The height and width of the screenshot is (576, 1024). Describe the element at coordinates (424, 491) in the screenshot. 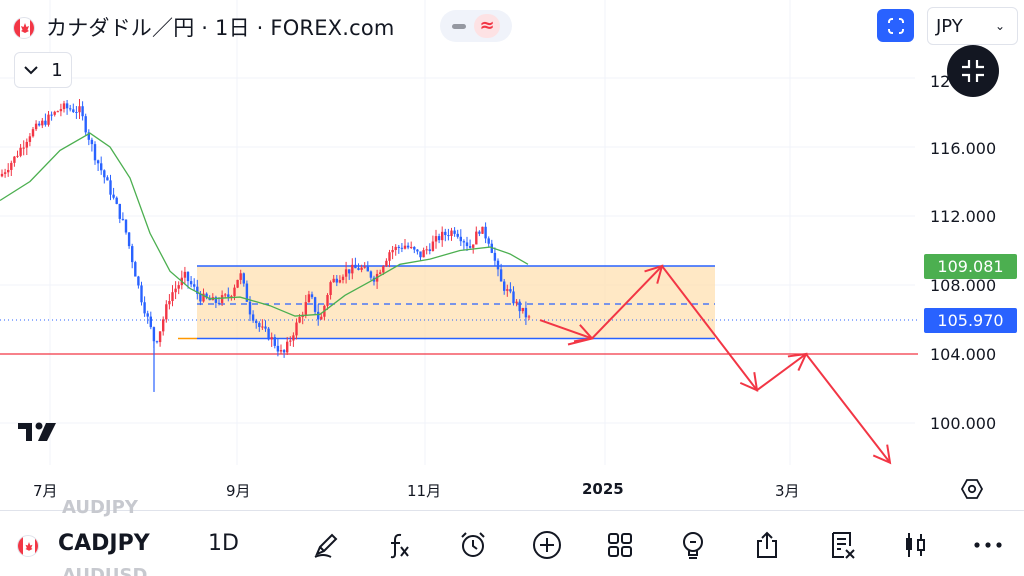

I see `time-axis-label: 11月` at that location.